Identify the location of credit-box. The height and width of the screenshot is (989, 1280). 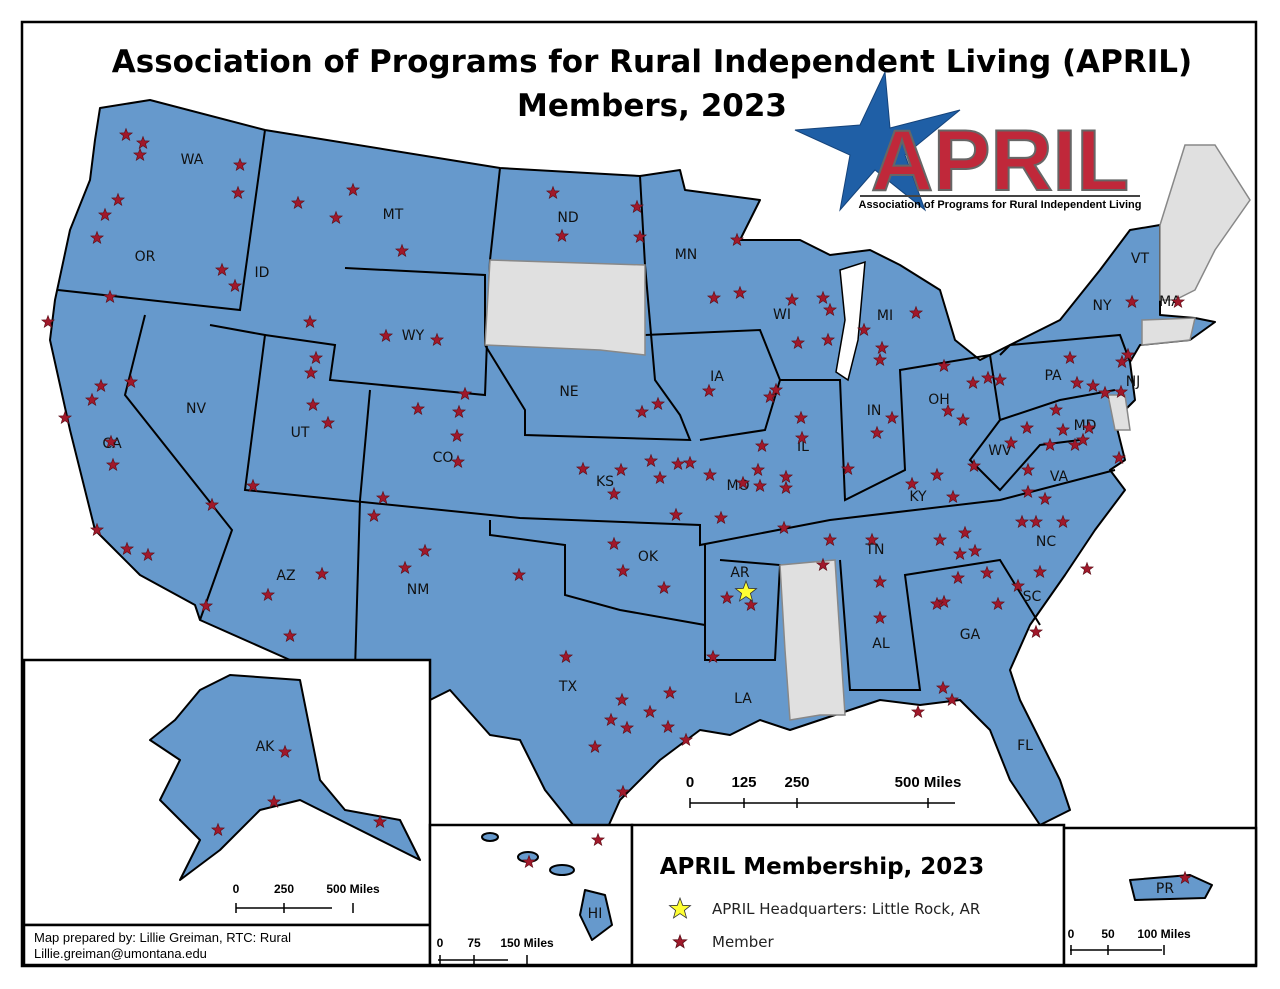
(227, 945).